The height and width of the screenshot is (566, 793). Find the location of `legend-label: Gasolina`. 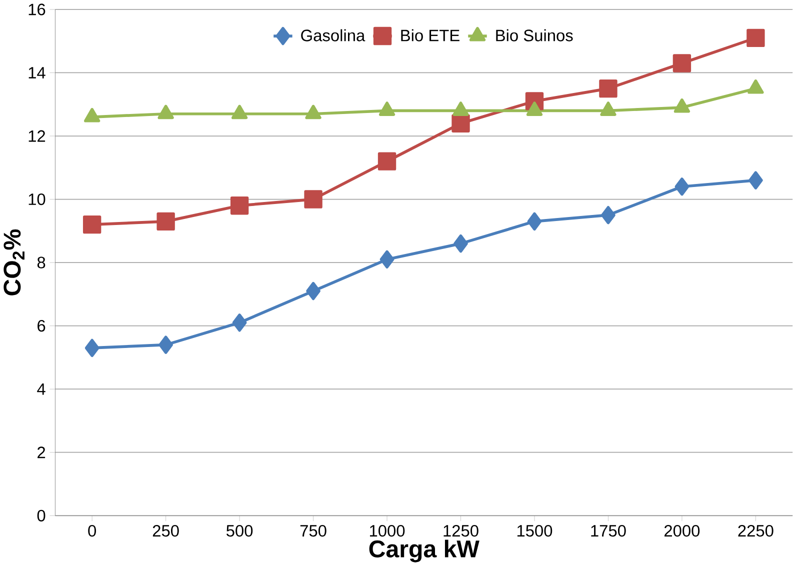

legend-label: Gasolina is located at coordinates (333, 35).